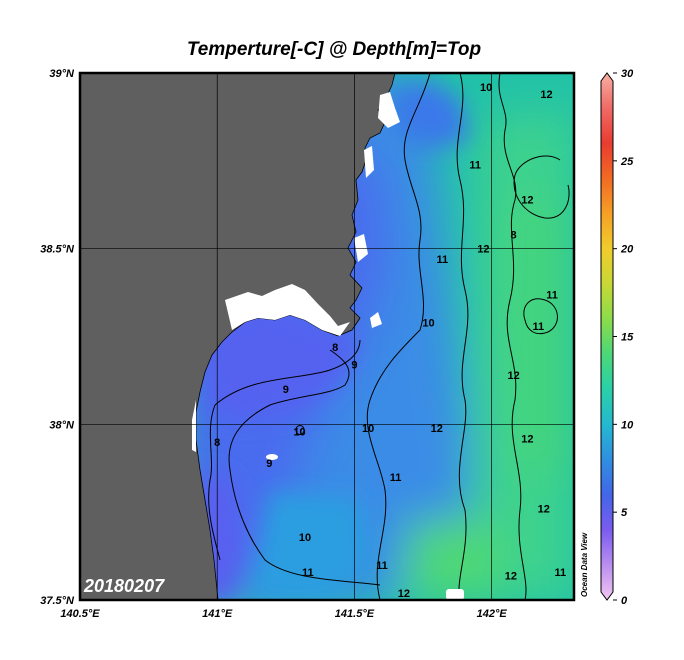 The image size is (684, 660). What do you see at coordinates (361, 248) in the screenshot?
I see `nodata-coast-lower` at bounding box center [361, 248].